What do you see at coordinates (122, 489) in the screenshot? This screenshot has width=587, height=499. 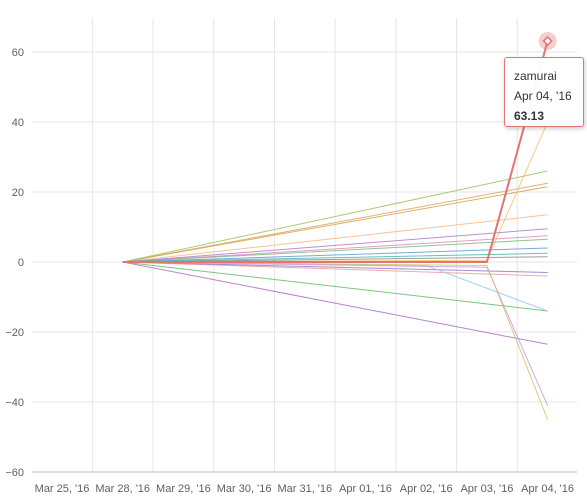 I see `x-tick-label: Mar 28, '16` at bounding box center [122, 489].